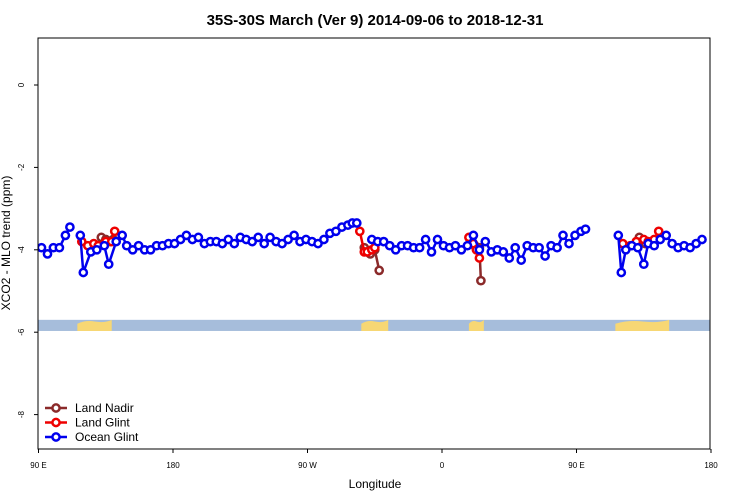  I want to click on x-axis-label: Longitude, so click(375, 484).